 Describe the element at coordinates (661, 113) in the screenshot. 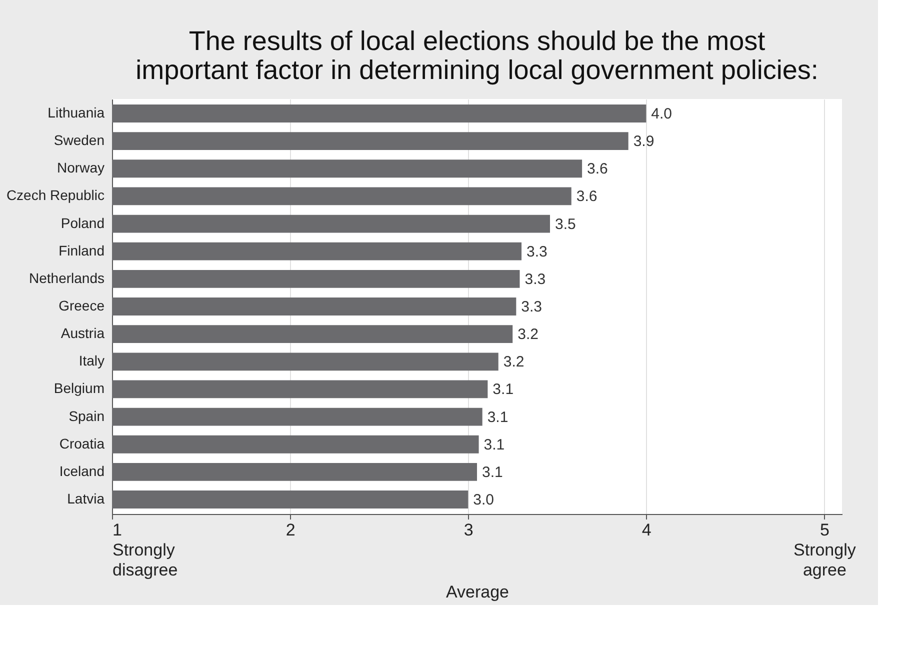

I see `data-label: 4.0` at that location.